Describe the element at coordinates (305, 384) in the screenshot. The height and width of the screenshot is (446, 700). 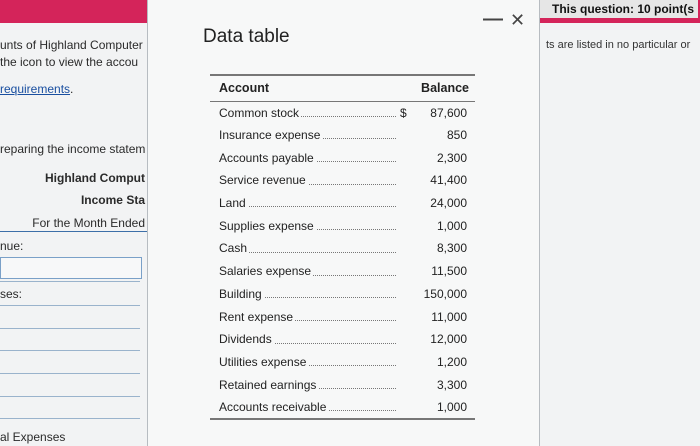
I see `account-cell: Retained earnings` at that location.